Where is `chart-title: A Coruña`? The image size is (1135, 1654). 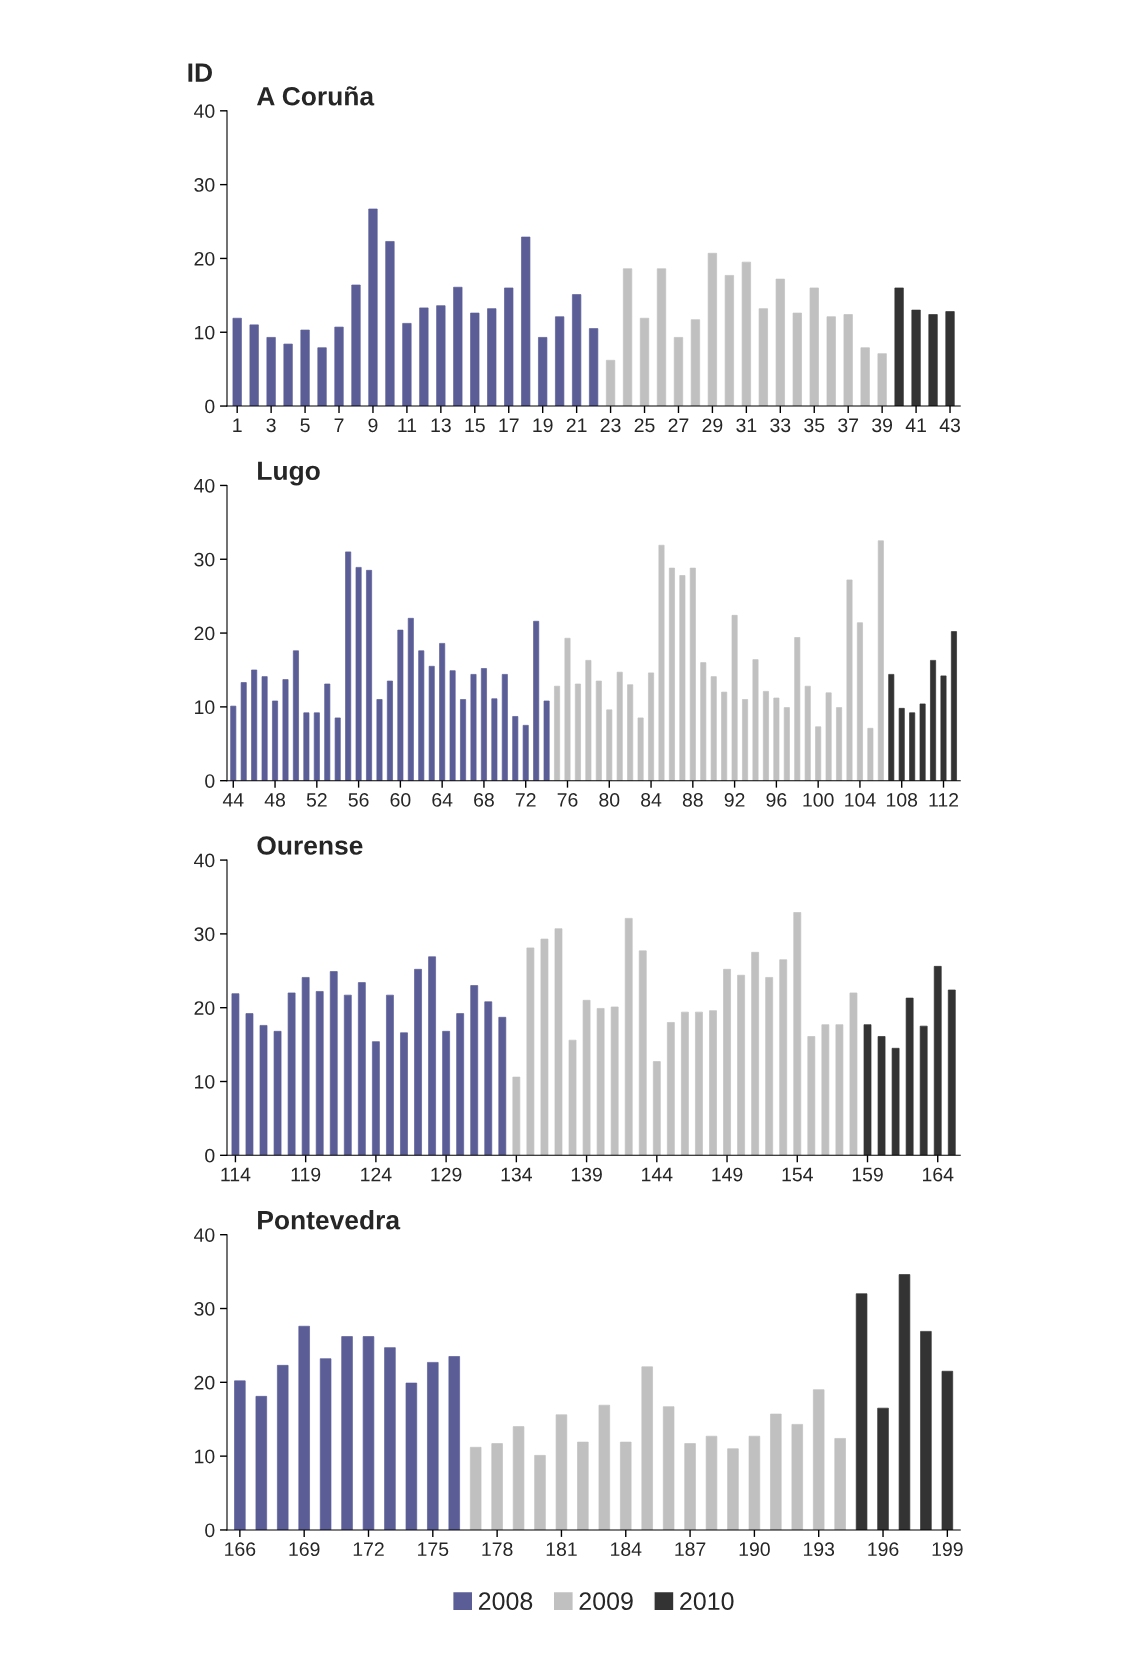 chart-title: A Coruña is located at coordinates (315, 96).